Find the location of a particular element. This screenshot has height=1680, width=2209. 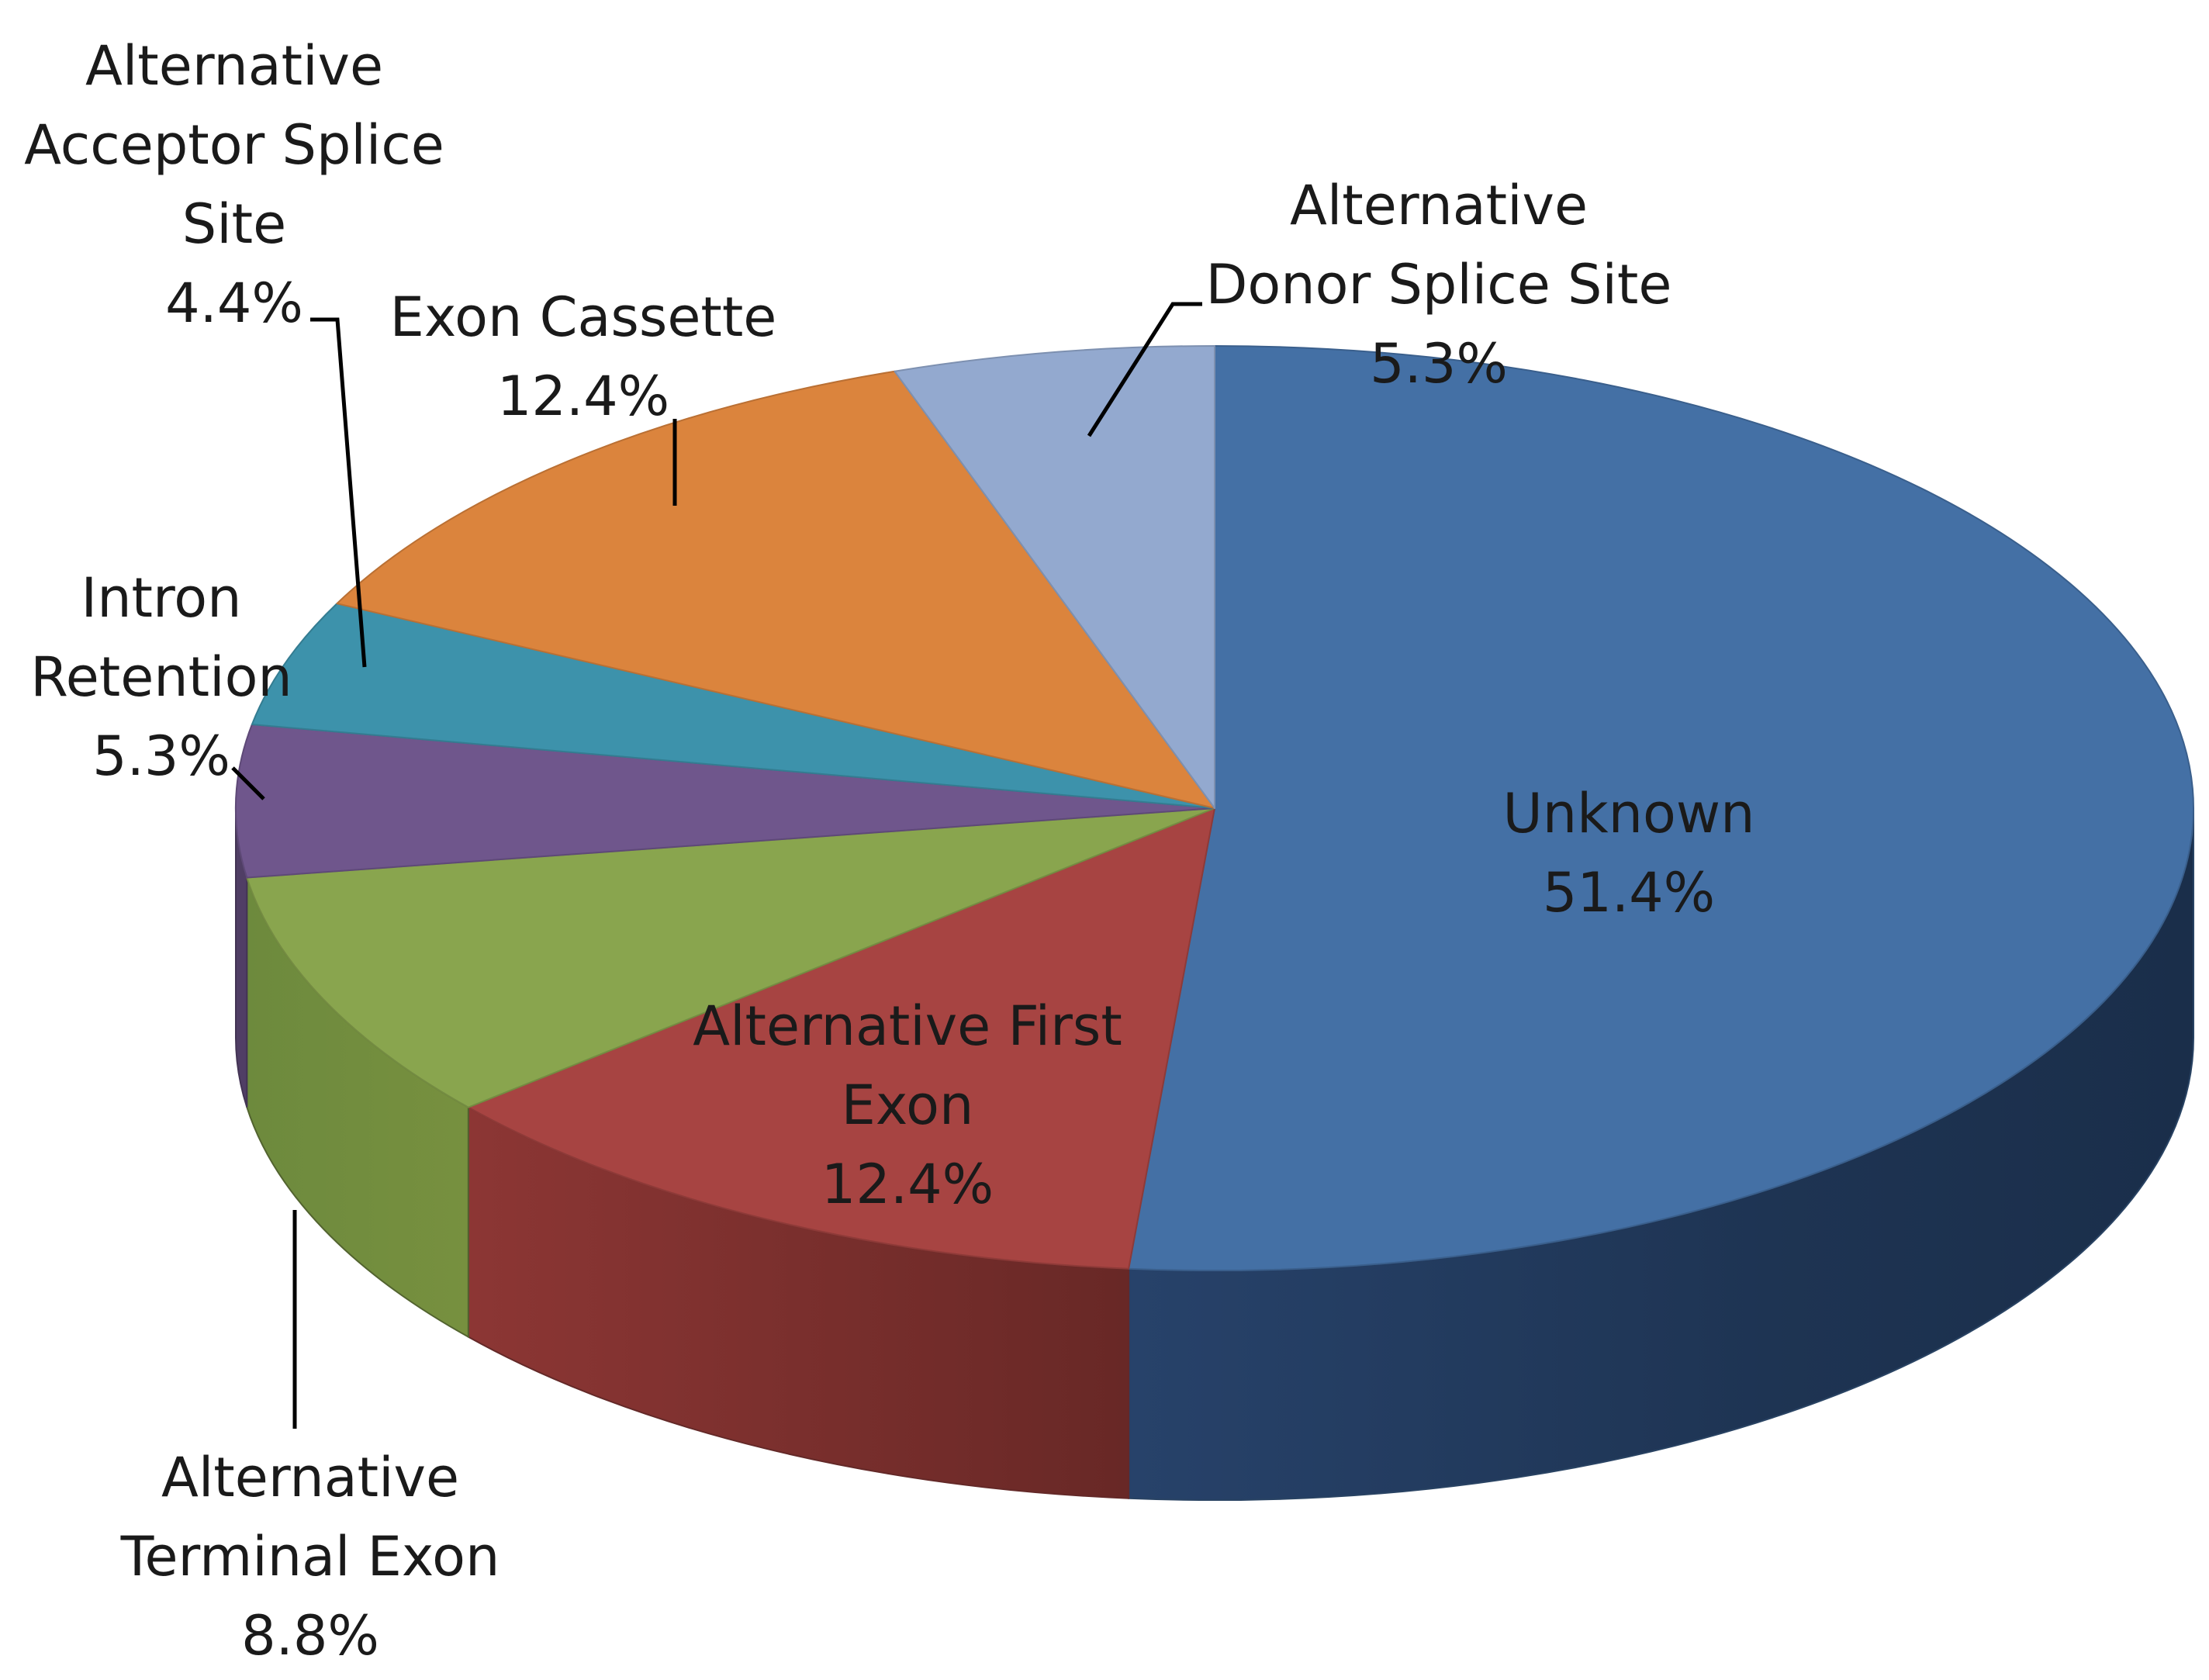

label-line-alternative-acceptor-splice-site-1: Acceptor Splice is located at coordinates (234, 145).